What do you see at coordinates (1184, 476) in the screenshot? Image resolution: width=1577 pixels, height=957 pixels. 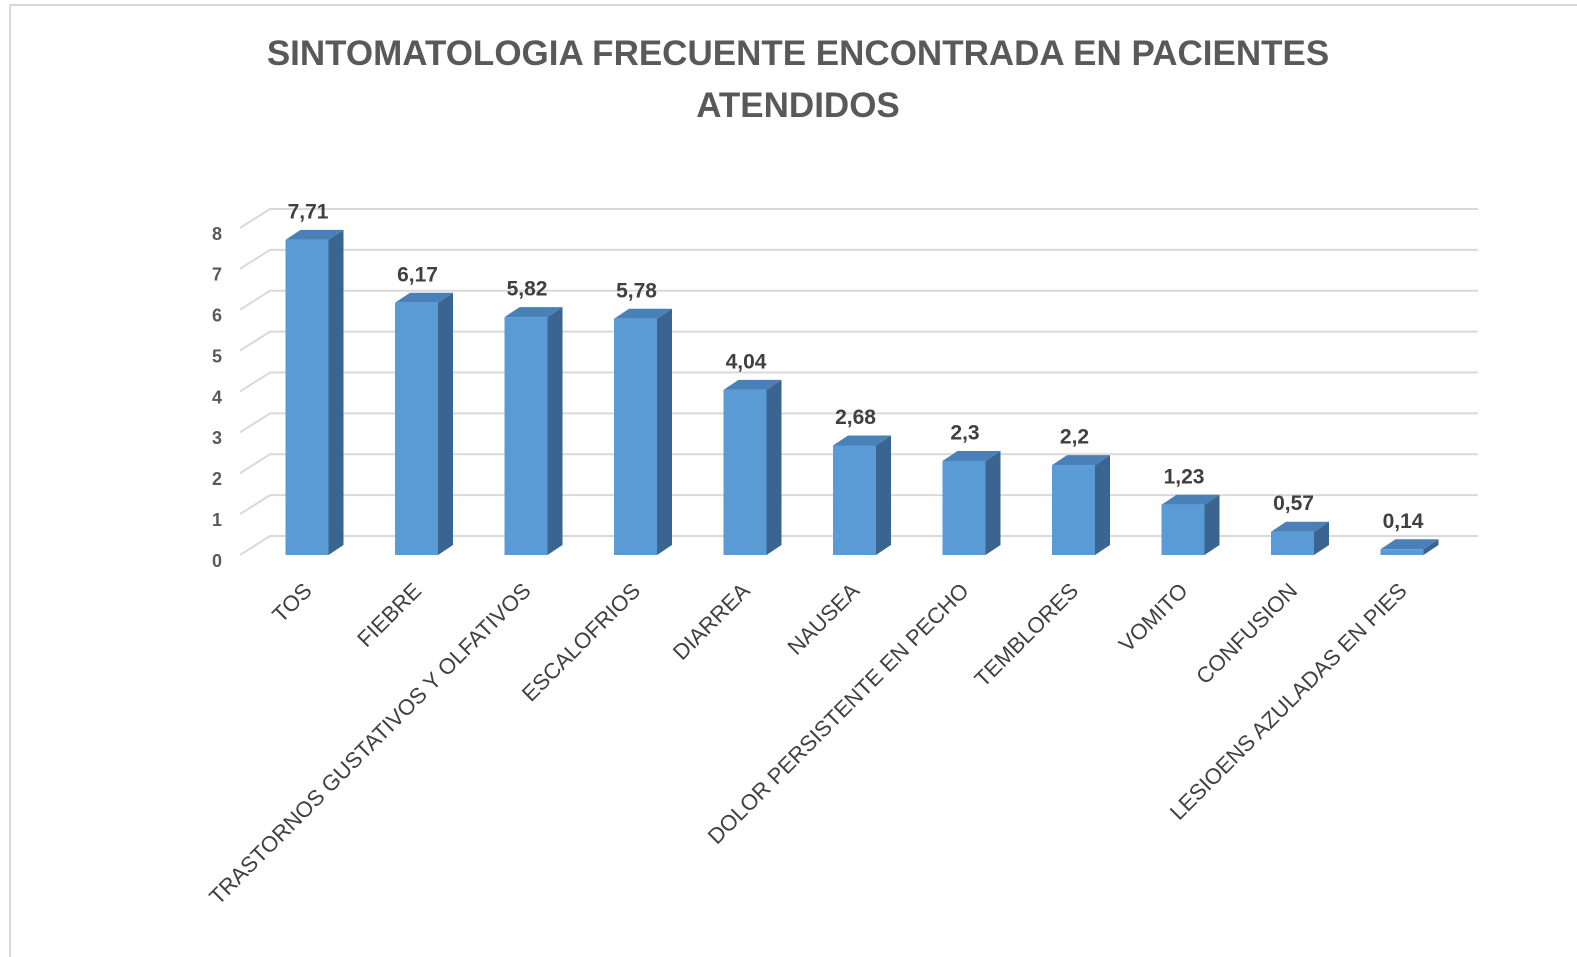 I see `value-label: 1,23` at bounding box center [1184, 476].